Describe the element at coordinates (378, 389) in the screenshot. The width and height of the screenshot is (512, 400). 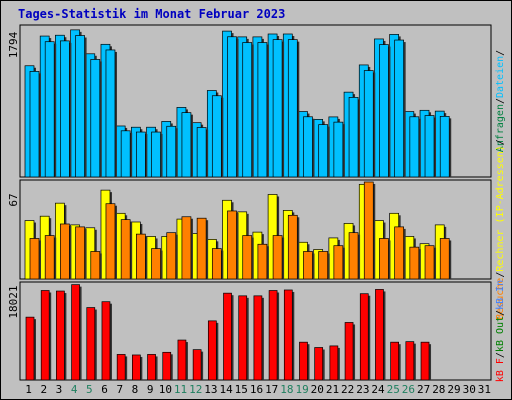
I see `day-label-24: 24` at that location.